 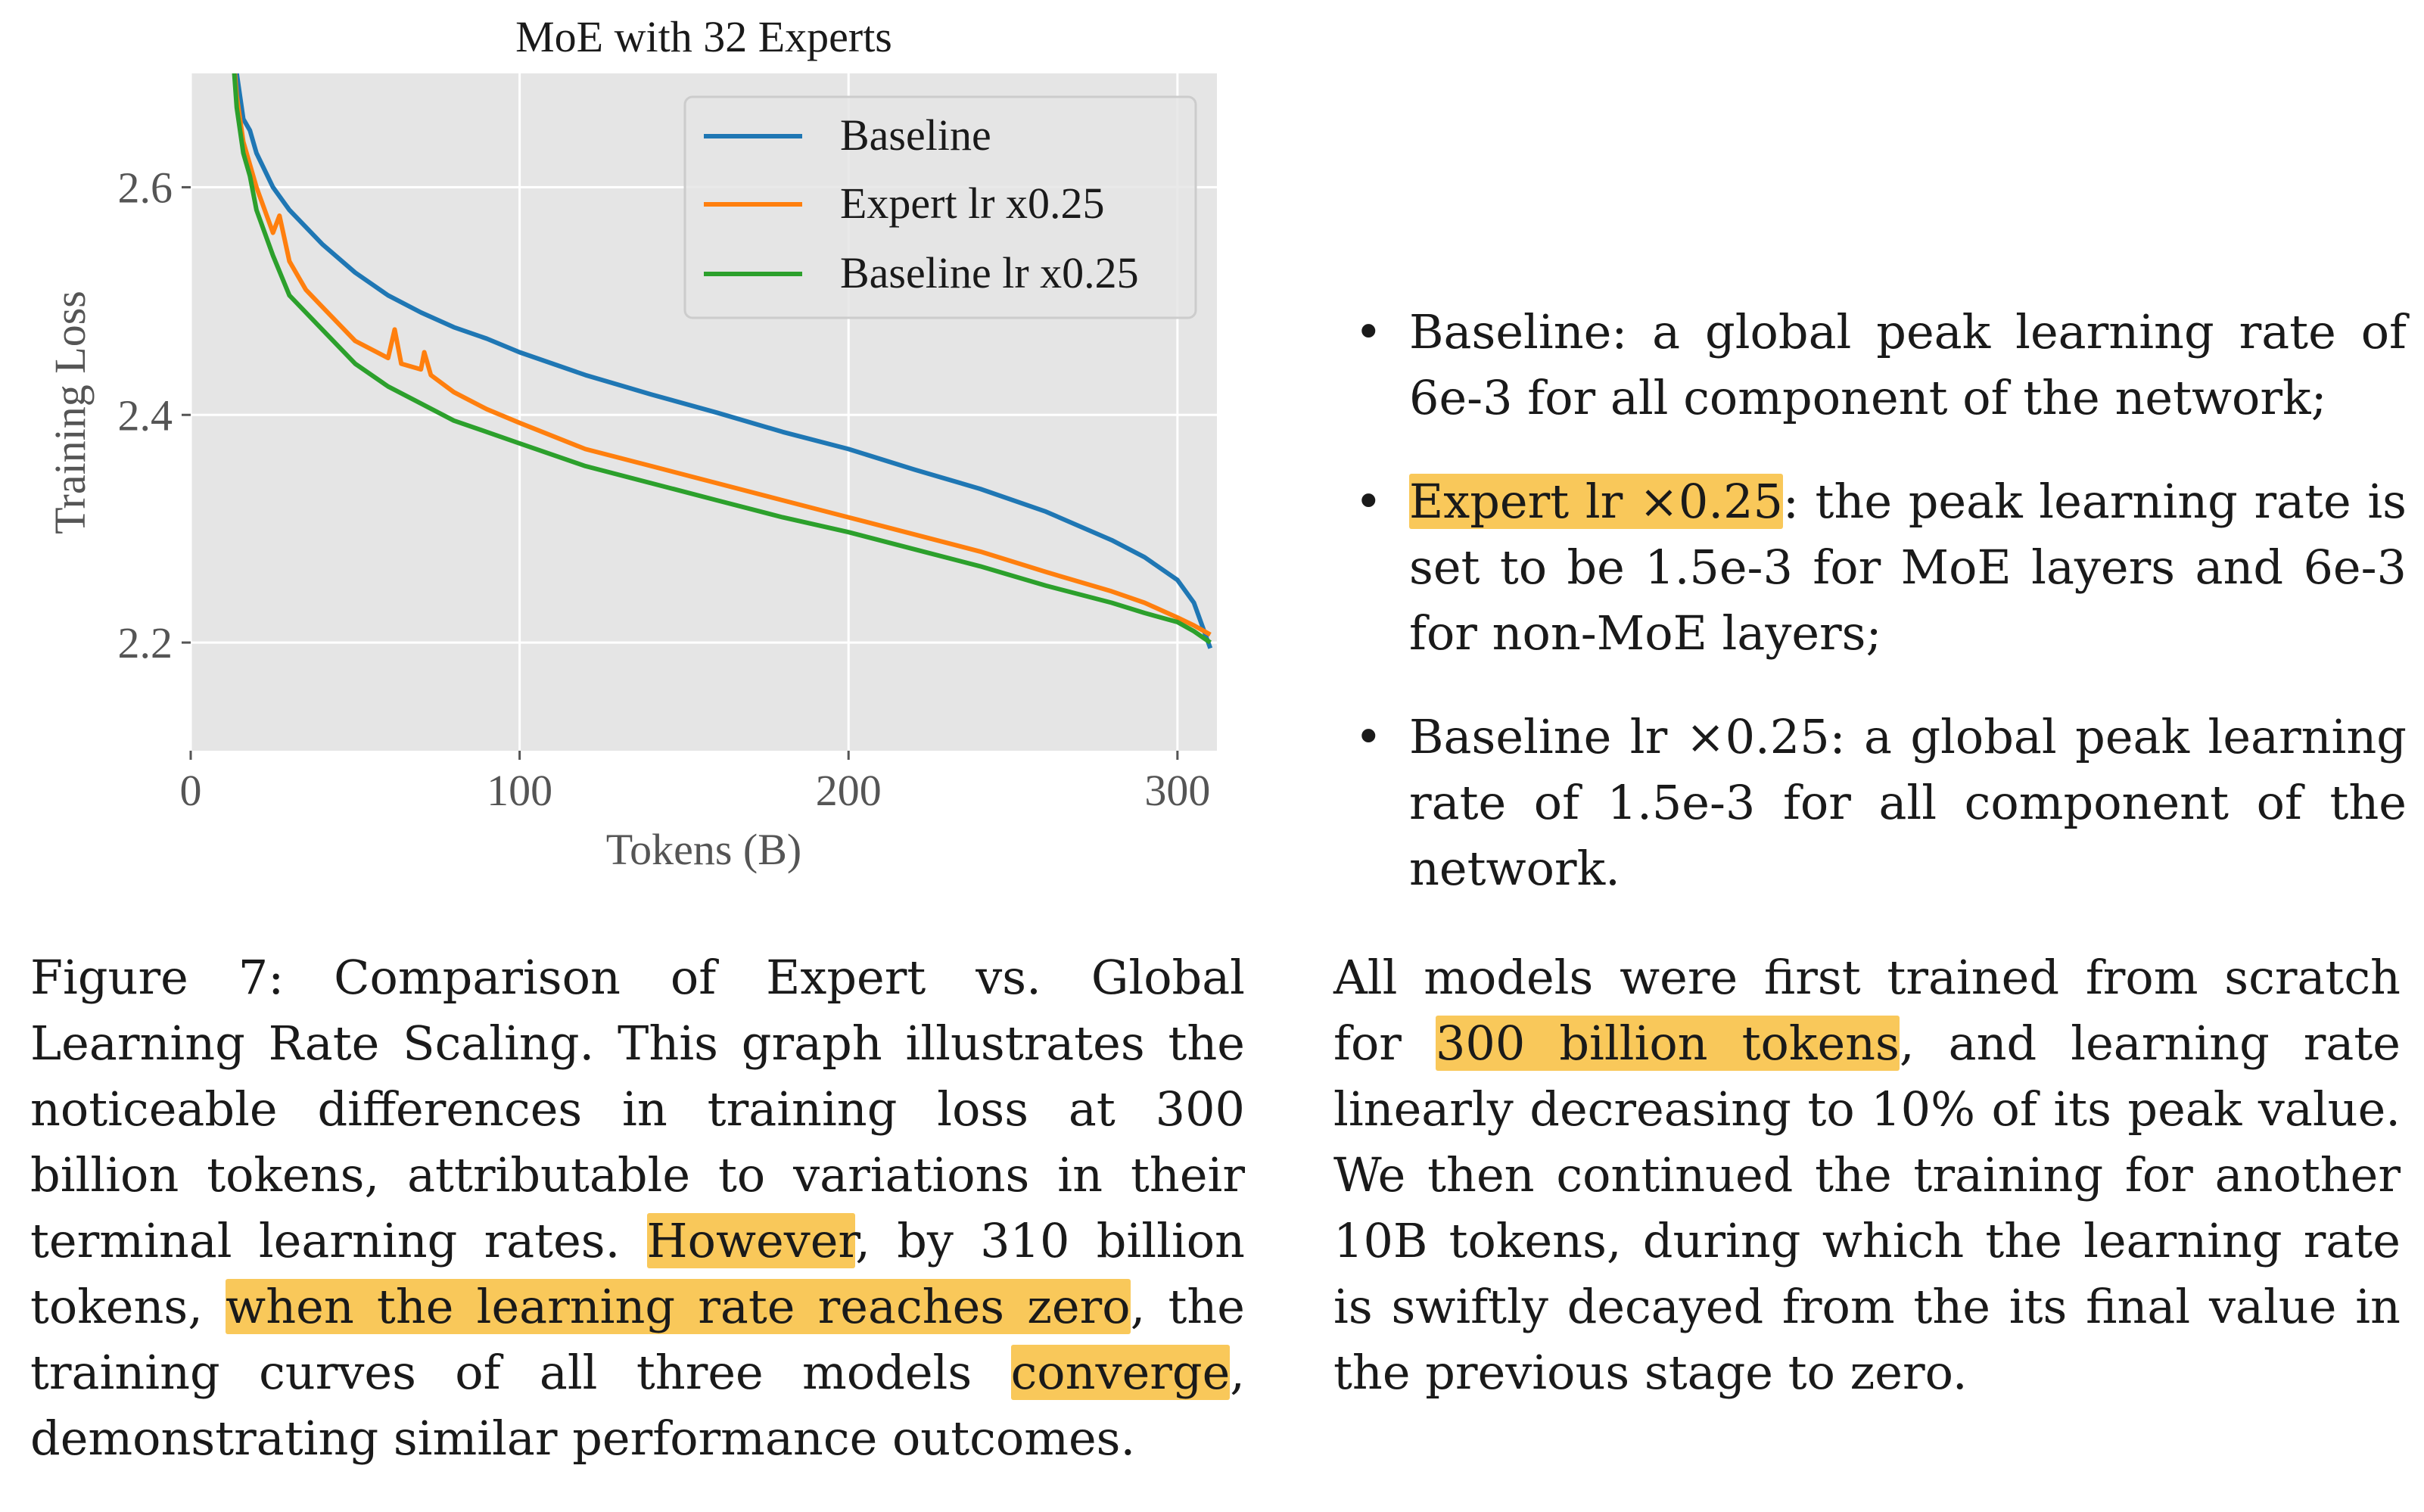 I want to click on chart-title: MoE with 32 Experts, so click(x=704, y=36).